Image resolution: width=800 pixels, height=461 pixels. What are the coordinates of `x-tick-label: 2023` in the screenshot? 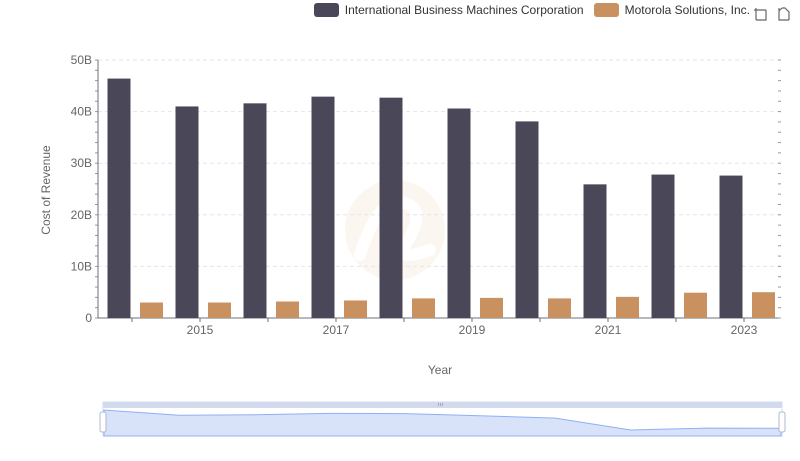 It's located at (744, 330).